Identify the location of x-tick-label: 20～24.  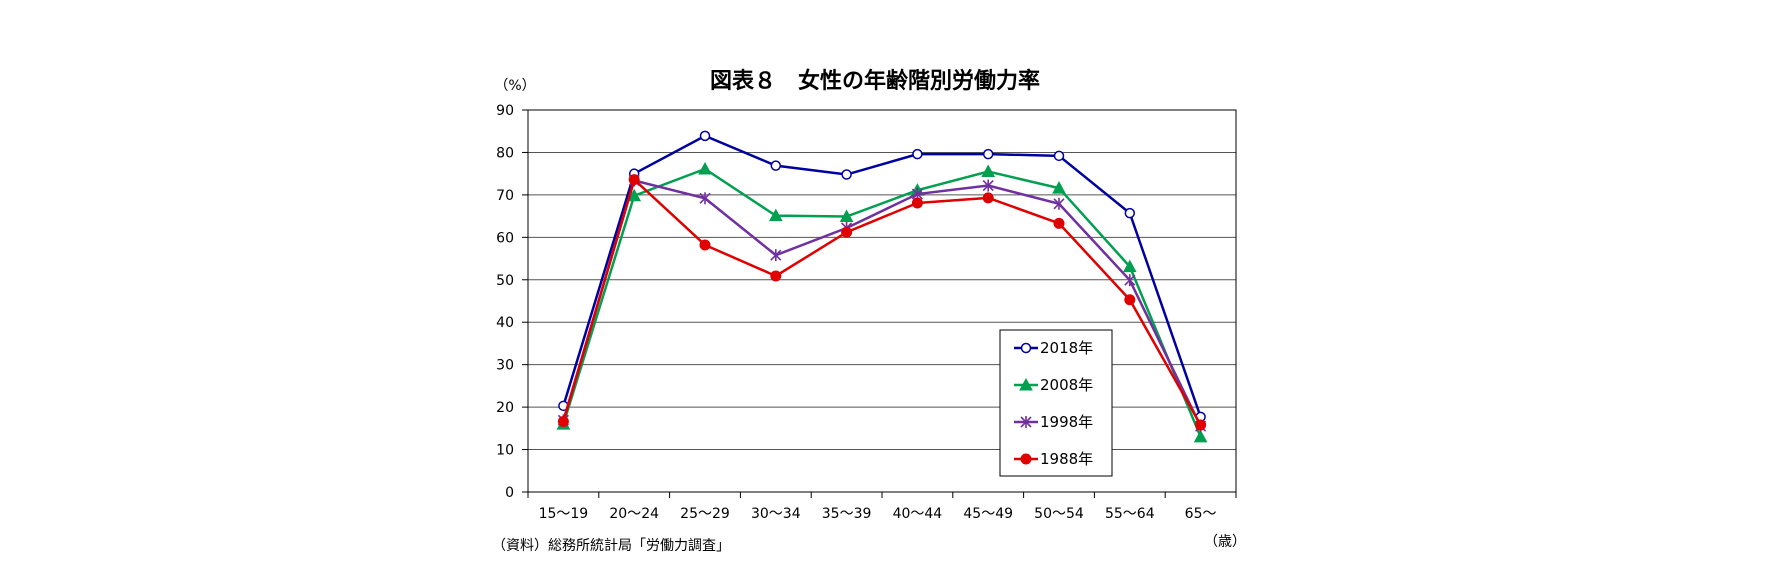
(634, 514).